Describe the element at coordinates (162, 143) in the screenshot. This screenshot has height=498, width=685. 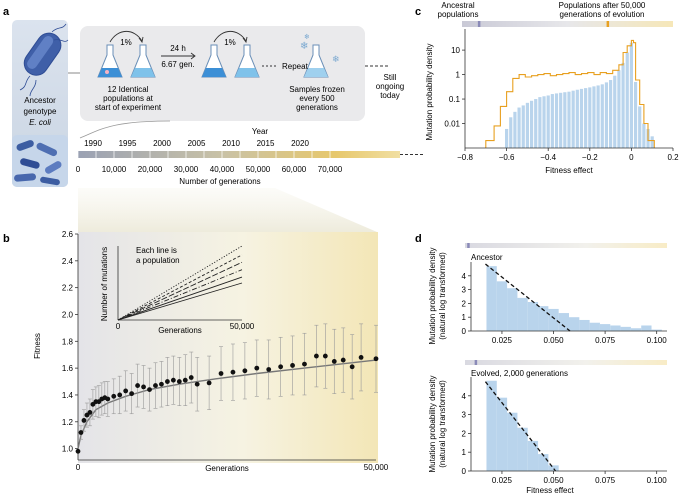
I see `year-label: 2000` at that location.